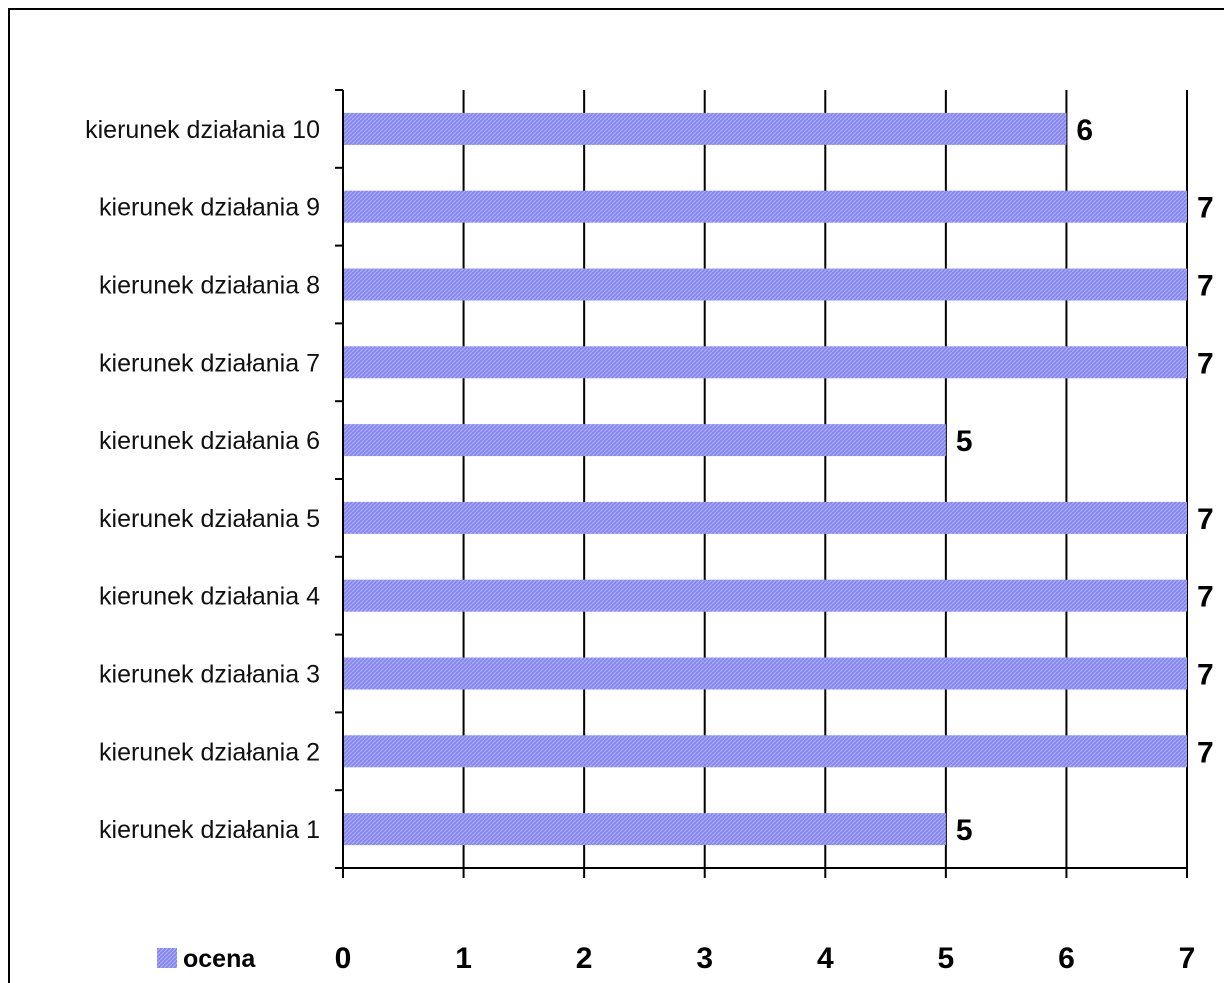 This screenshot has height=983, width=1224. Describe the element at coordinates (209, 286) in the screenshot. I see `category-label-8: kierunek działania 8` at that location.